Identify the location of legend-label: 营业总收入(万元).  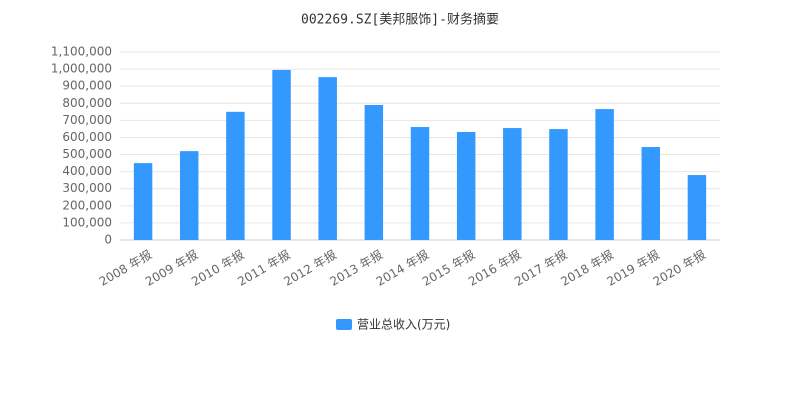
(403, 325).